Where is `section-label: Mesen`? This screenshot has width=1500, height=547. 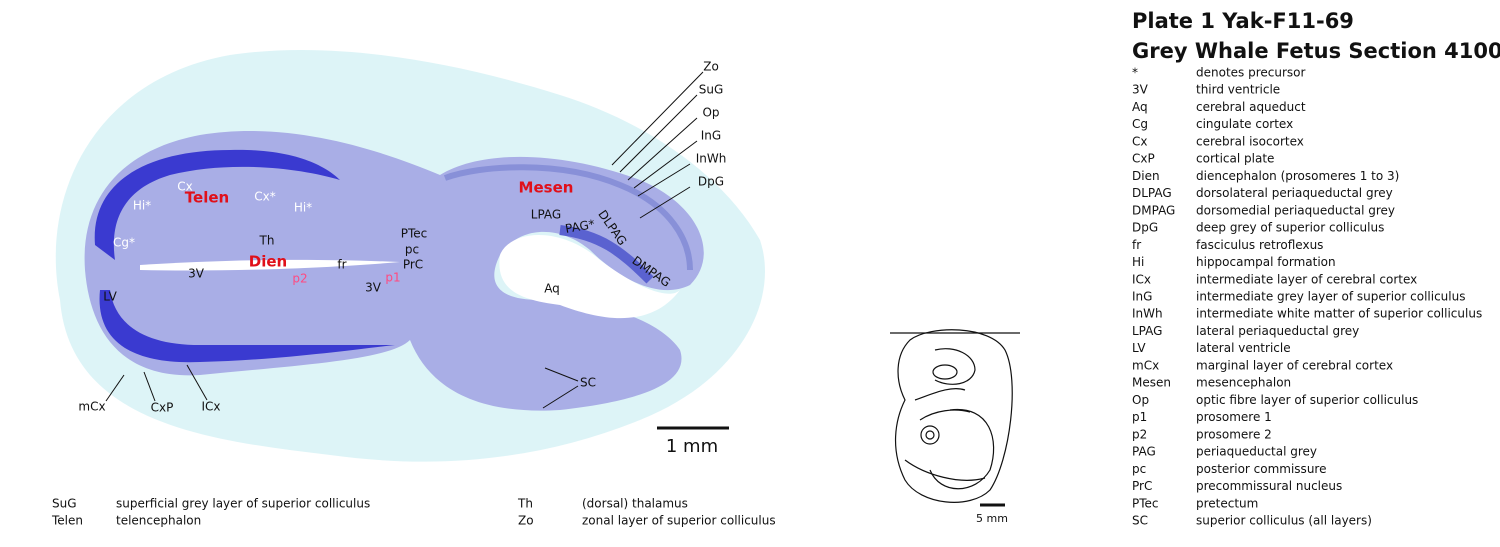 section-label: Mesen is located at coordinates (546, 188).